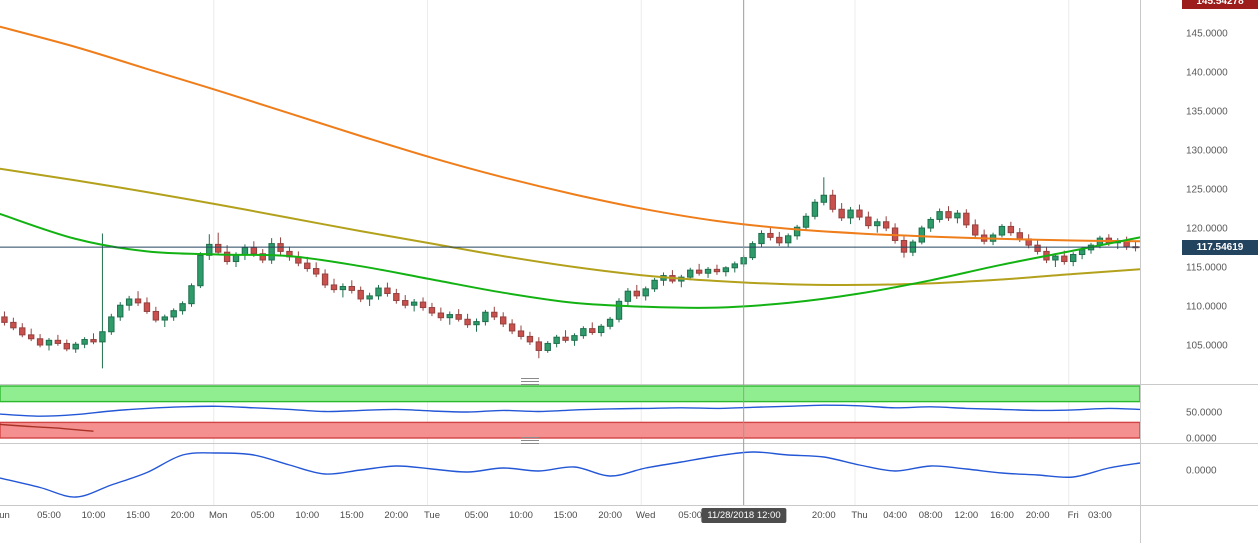  I want to click on time-axis-label: 04:00, so click(895, 515).